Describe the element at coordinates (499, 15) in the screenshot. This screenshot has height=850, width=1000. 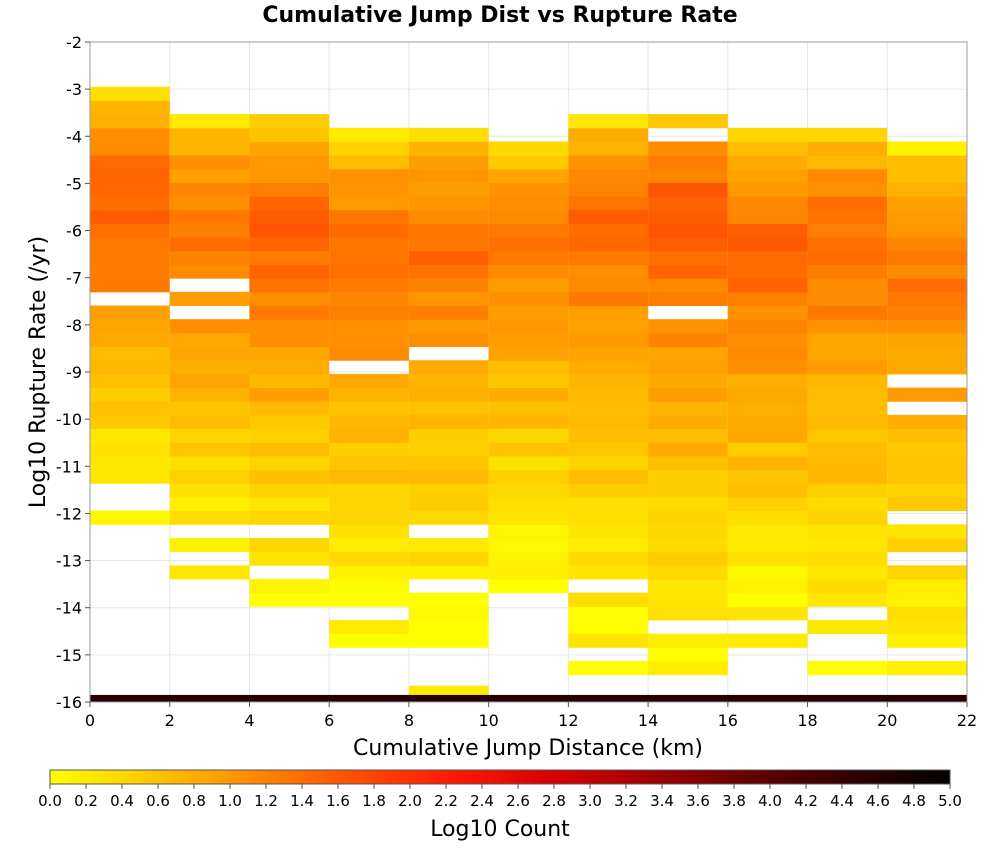
I see `chart-title: Cumulative Jump Dist vs Rupture Rate` at that location.